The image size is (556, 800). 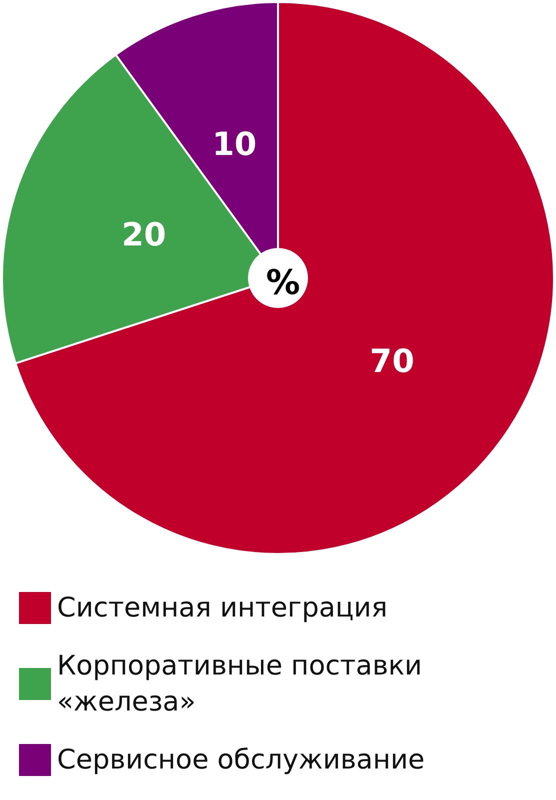 What do you see at coordinates (392, 361) in the screenshot?
I see `data-label: 70` at bounding box center [392, 361].